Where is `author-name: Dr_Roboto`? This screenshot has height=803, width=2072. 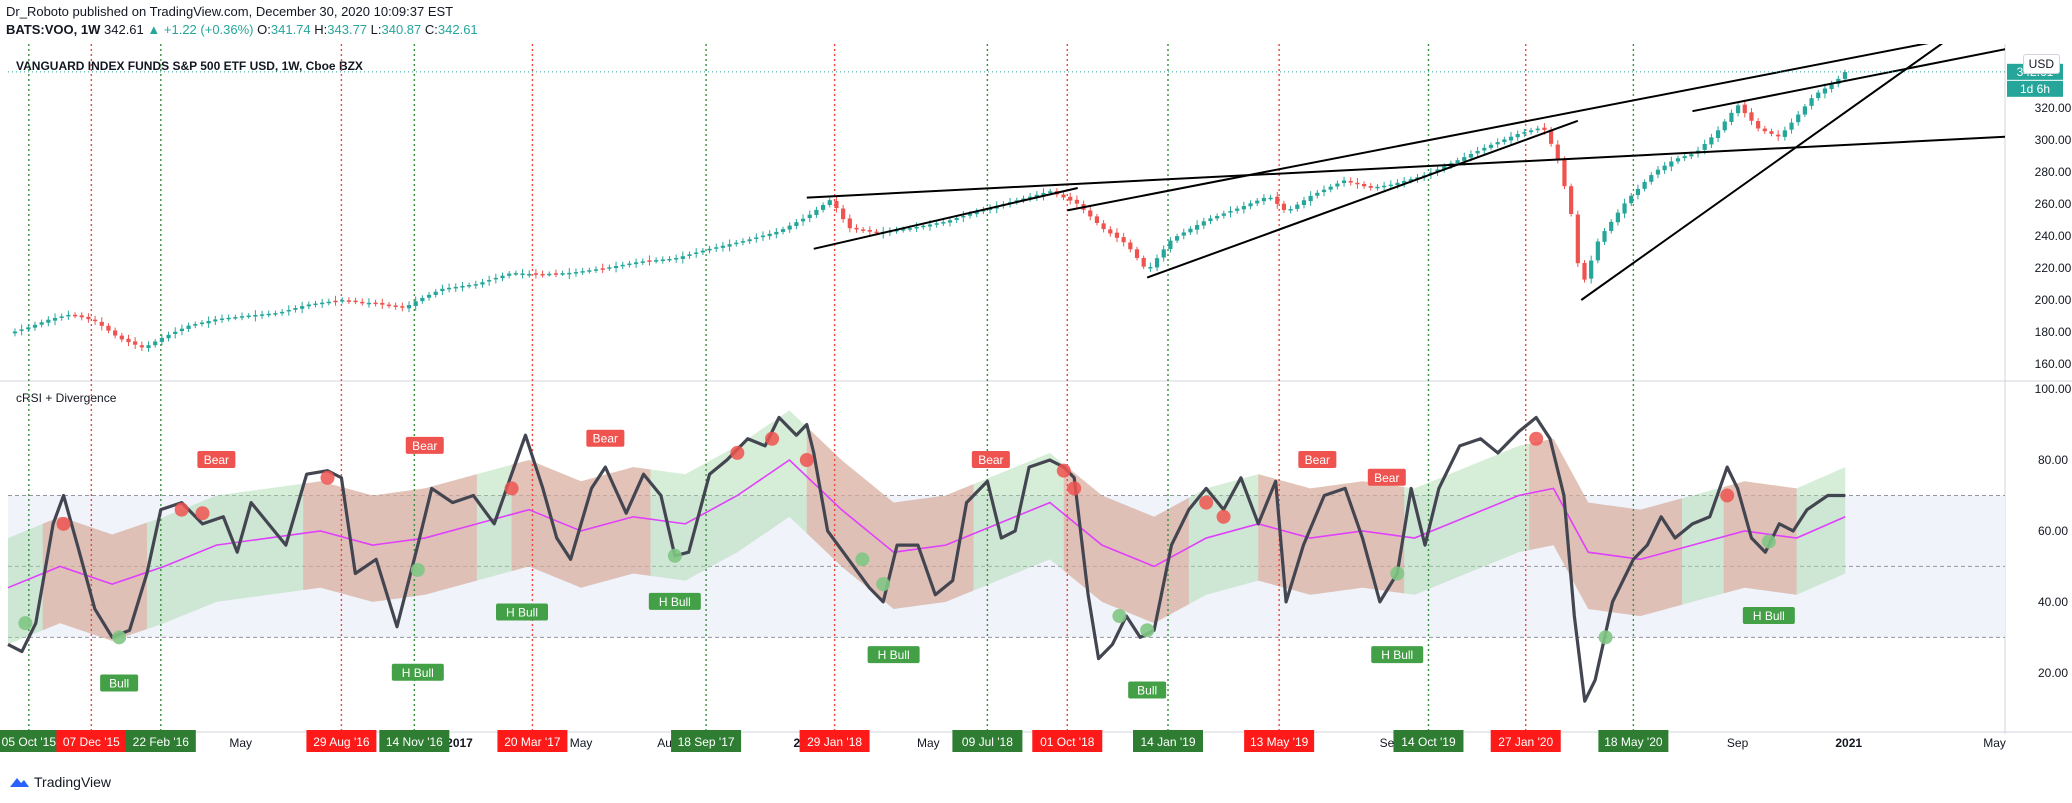 author-name: Dr_Roboto is located at coordinates (37, 11).